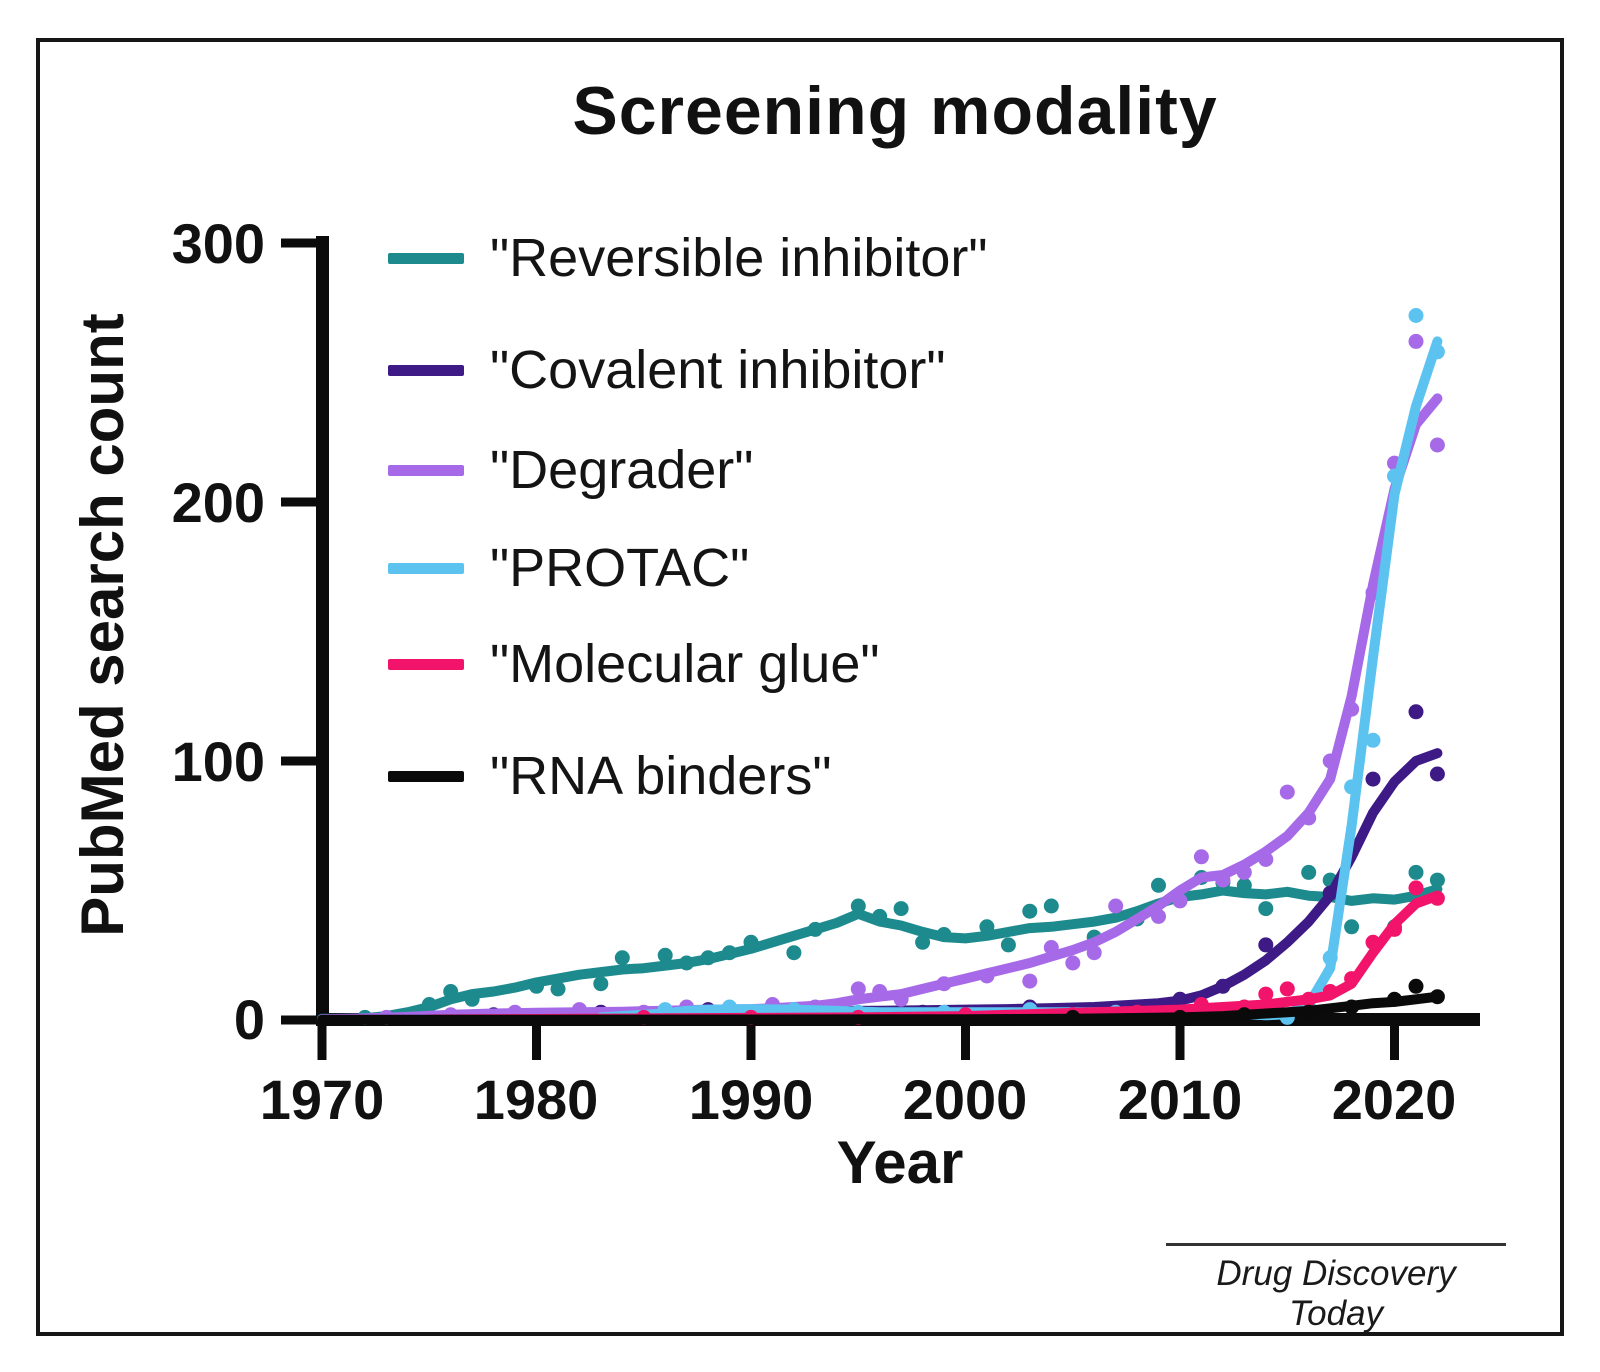  What do you see at coordinates (218, 761) in the screenshot?
I see `y-tick-100: 100` at bounding box center [218, 761].